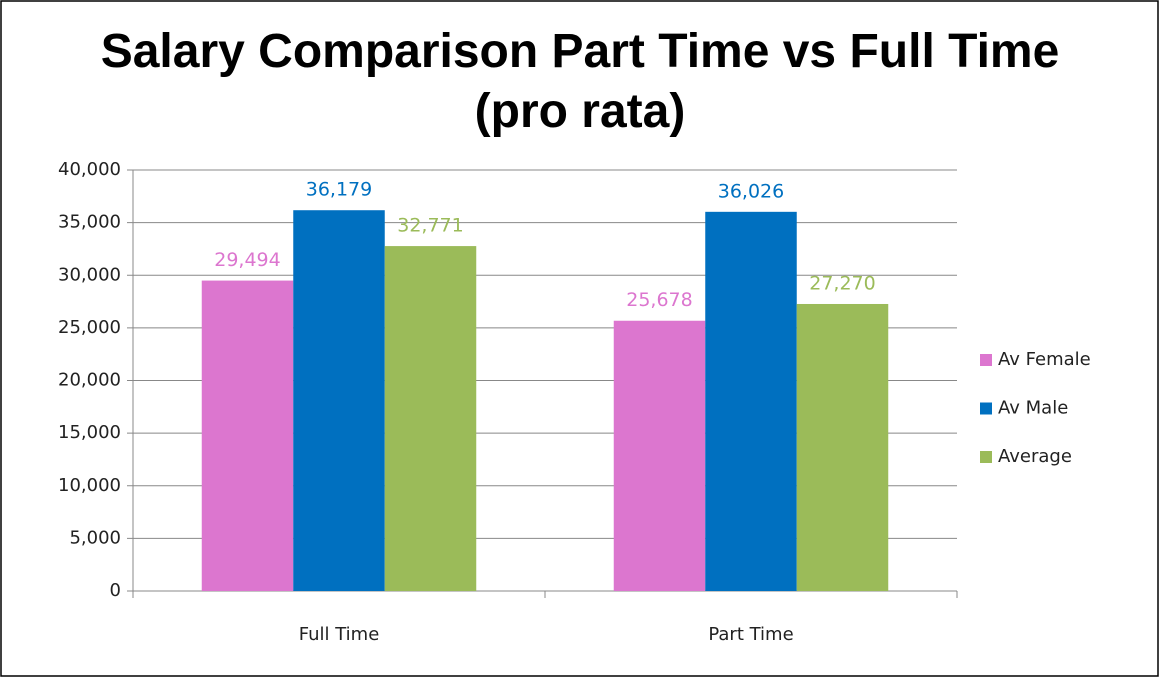 Image resolution: width=1159 pixels, height=677 pixels. What do you see at coordinates (430, 226) in the screenshot?
I see `value-label: 32,771` at bounding box center [430, 226].